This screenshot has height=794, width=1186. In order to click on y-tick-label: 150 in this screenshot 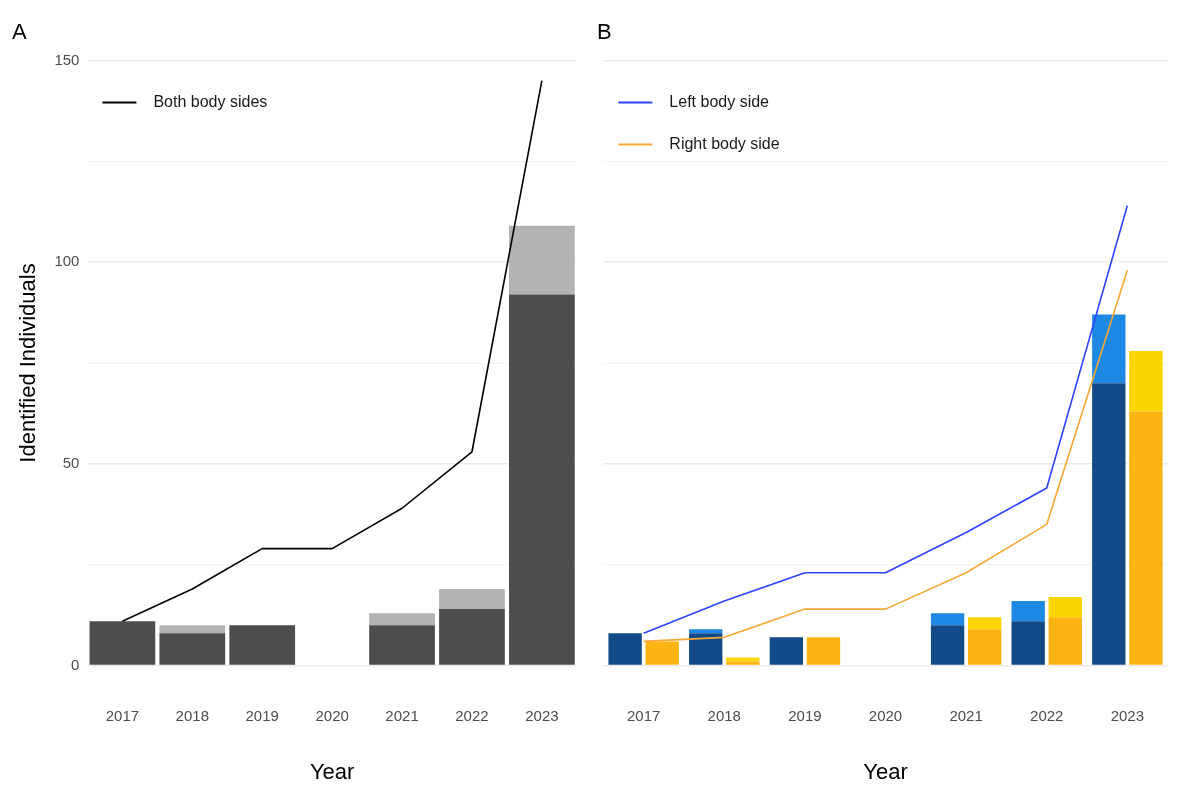, I will do `click(67, 59)`.